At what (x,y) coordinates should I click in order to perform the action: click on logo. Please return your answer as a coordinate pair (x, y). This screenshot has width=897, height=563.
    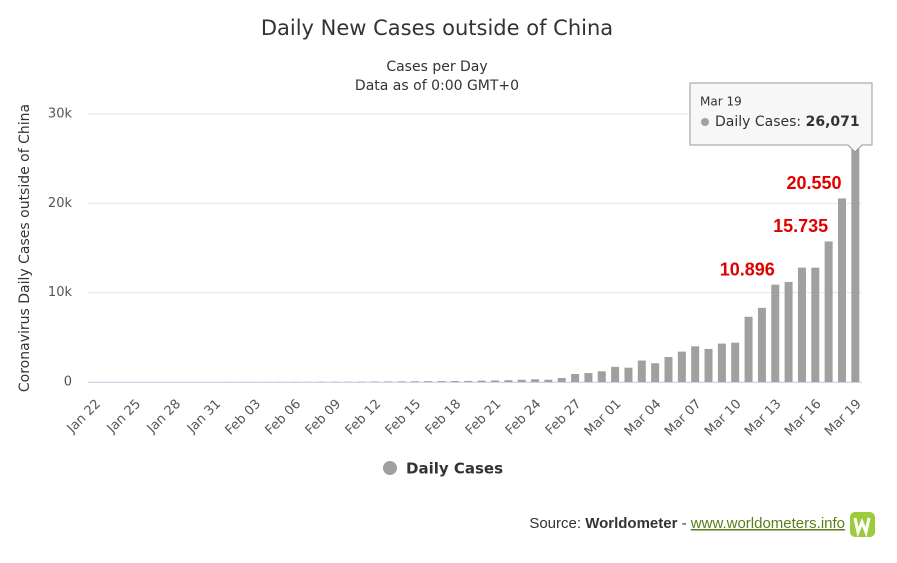
    Looking at the image, I should click on (862, 525).